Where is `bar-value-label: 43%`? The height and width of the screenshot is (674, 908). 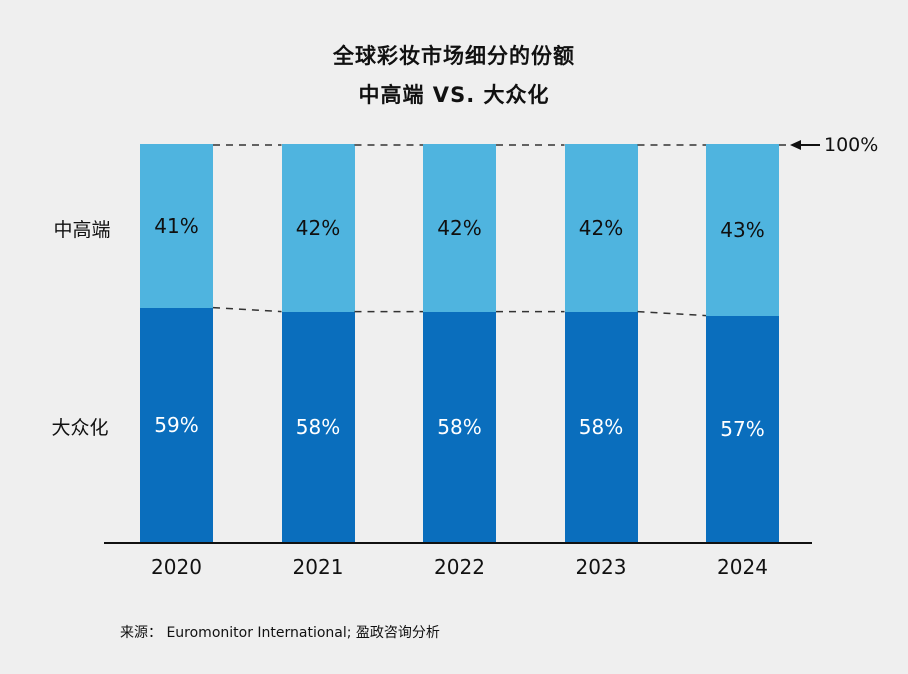
bar-value-label: 43% is located at coordinates (742, 229).